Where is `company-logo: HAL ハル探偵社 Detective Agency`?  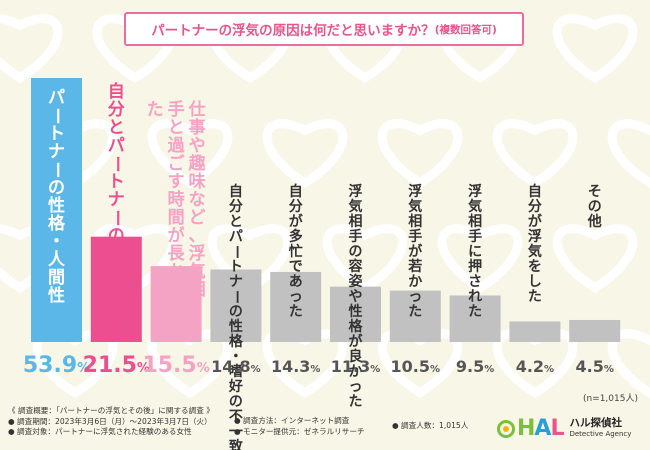 company-logo: HAL ハル探偵社 Detective Agency is located at coordinates (564, 428).